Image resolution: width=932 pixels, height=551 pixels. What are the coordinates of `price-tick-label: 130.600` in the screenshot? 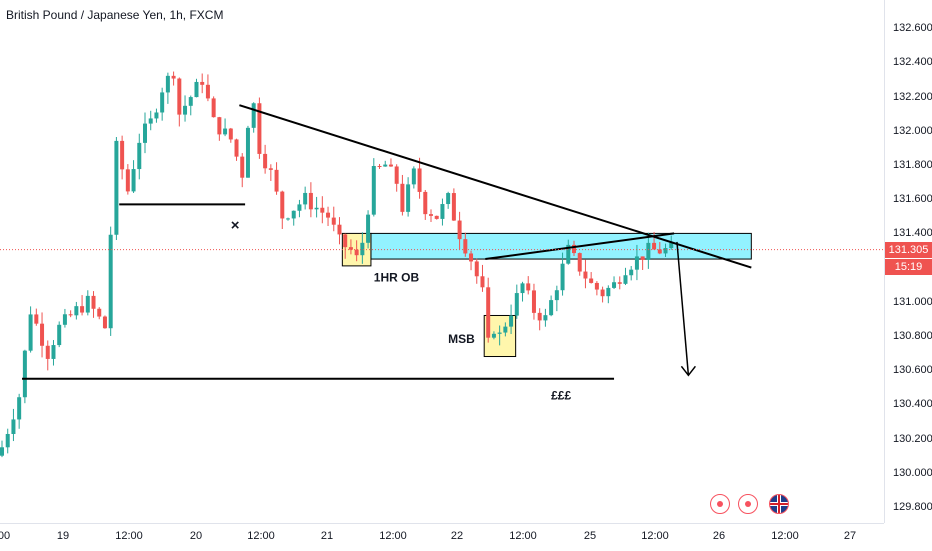 It's located at (912, 370).